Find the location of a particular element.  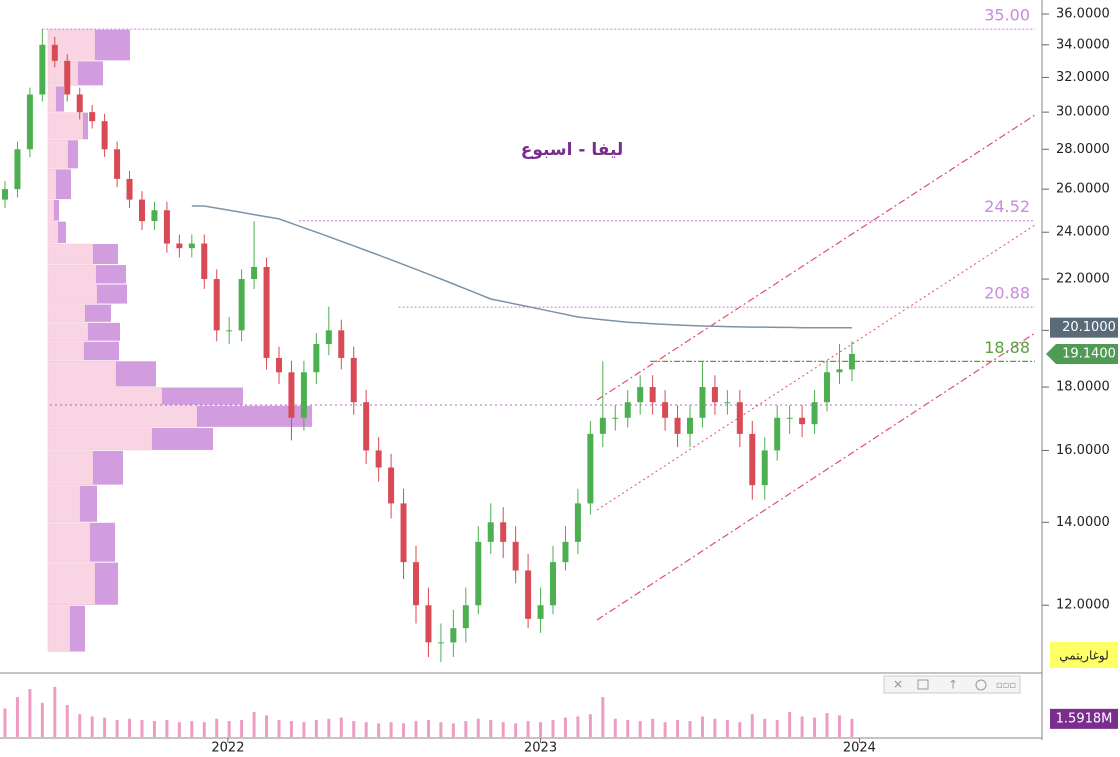

toolbar-maximize is located at coordinates (923, 684).